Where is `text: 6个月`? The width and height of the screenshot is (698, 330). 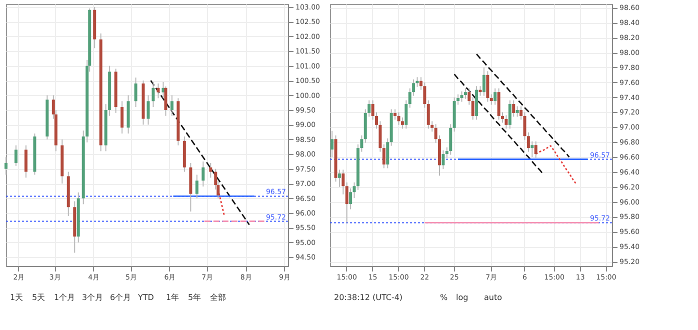 text: 6个月 is located at coordinates (121, 297).